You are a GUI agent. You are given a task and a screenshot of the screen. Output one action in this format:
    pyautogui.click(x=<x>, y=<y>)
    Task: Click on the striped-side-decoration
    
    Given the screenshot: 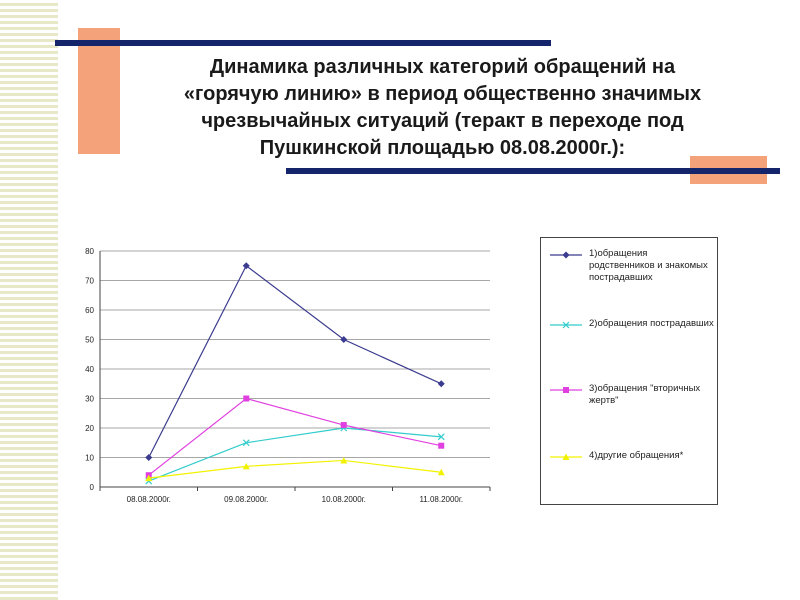 What is the action you would take?
    pyautogui.click(x=29, y=300)
    